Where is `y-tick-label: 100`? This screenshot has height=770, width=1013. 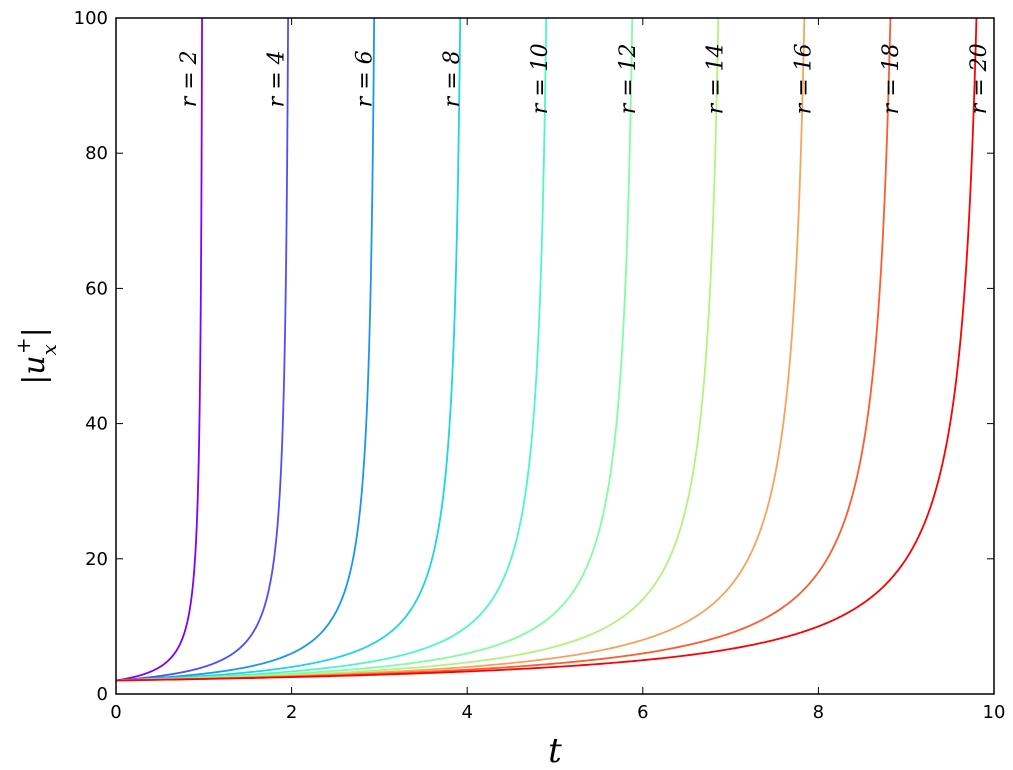 y-tick-label: 100 is located at coordinates (91, 18).